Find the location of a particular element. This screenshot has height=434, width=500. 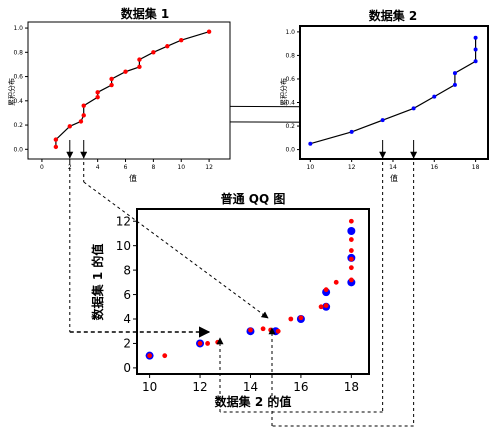

dataset-2-title: 数据集 2 is located at coordinates (393, 15).